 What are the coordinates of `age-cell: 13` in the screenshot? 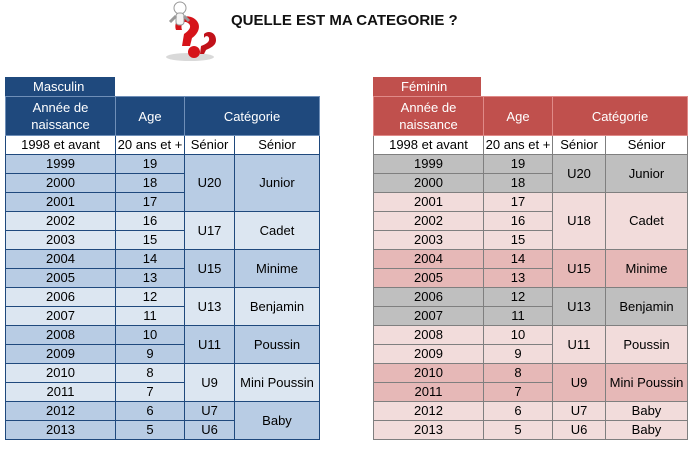 It's located at (150, 278).